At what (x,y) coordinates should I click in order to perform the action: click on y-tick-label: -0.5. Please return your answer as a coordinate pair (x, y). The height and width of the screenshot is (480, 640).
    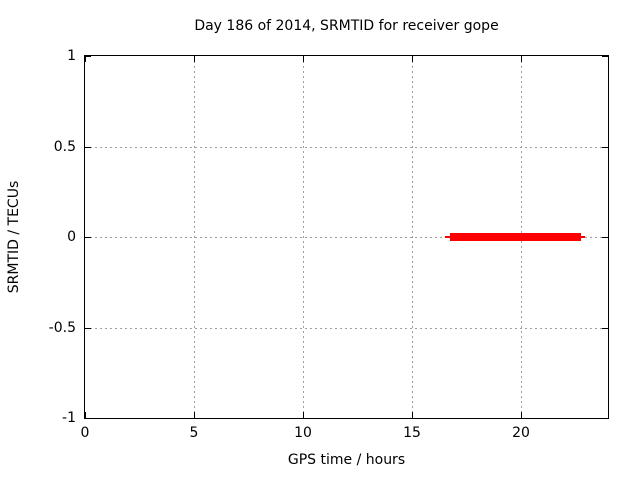
    Looking at the image, I should click on (62, 328).